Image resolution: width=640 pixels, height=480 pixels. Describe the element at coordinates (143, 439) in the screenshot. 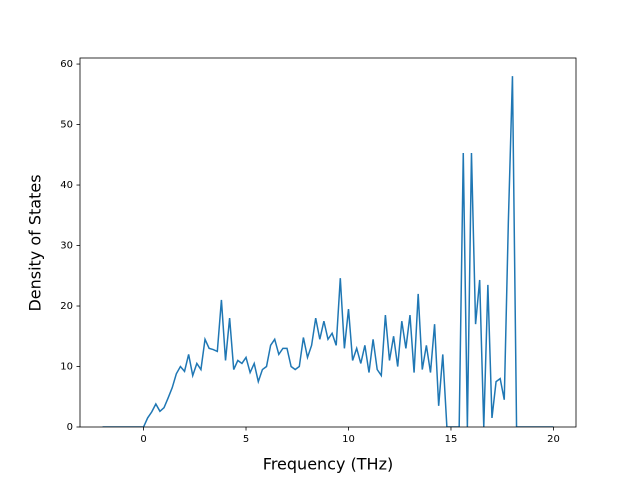

I see `x-tick-label: 0` at that location.